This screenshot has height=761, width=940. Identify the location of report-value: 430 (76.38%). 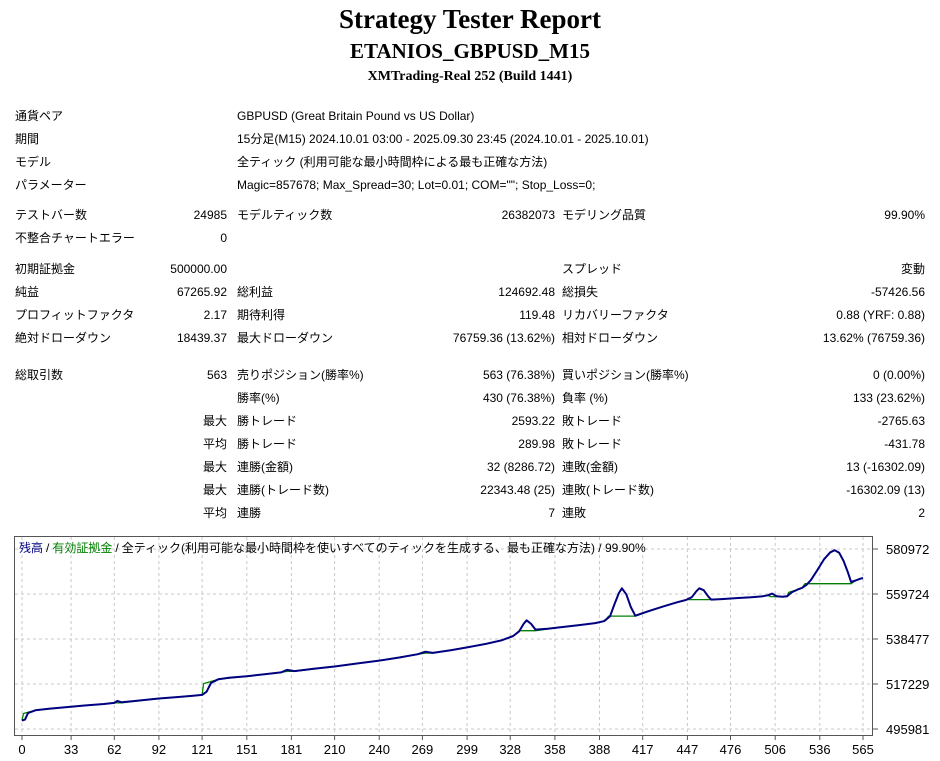
(518, 397).